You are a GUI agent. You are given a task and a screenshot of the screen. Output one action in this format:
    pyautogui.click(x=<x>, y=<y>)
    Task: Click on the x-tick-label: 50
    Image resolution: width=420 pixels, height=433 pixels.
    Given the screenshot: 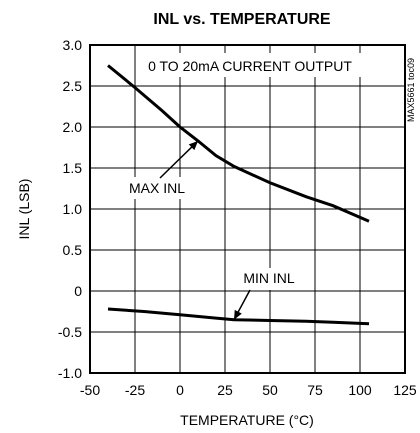 What is the action you would take?
    pyautogui.click(x=270, y=390)
    